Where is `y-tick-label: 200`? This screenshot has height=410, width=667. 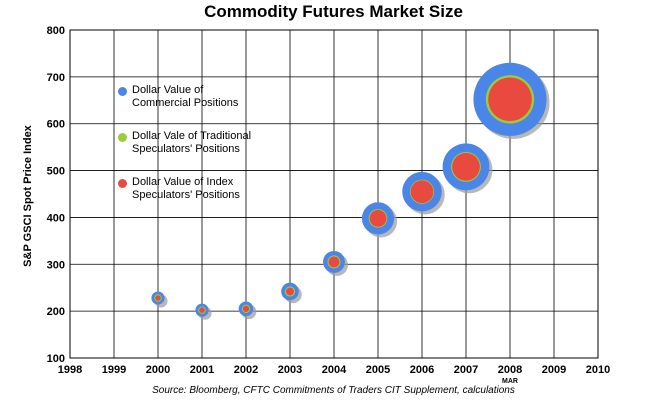
y-tick-label: 200 is located at coordinates (56, 312).